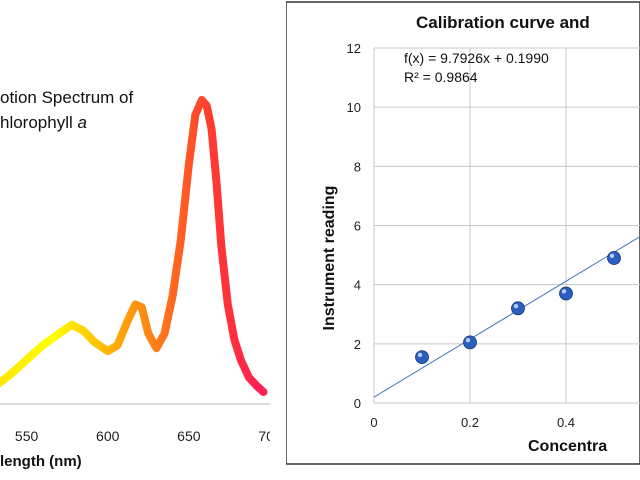 The image size is (640, 480). I want to click on calibration-y-tick-label: 8, so click(357, 166).